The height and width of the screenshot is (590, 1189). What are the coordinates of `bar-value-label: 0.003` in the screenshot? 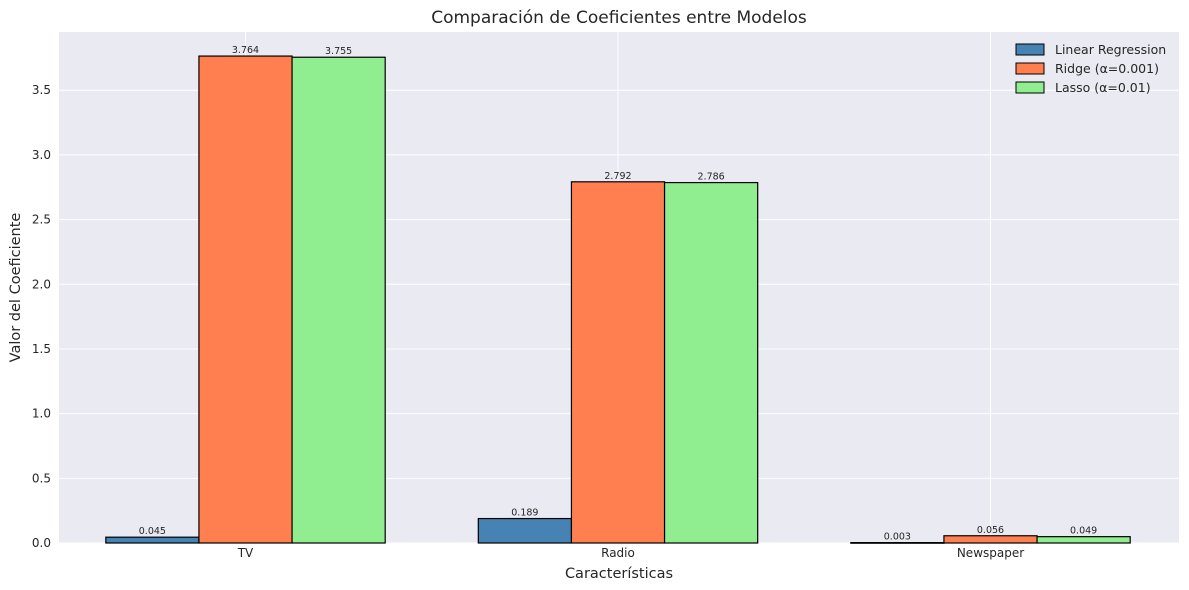 It's located at (897, 537).